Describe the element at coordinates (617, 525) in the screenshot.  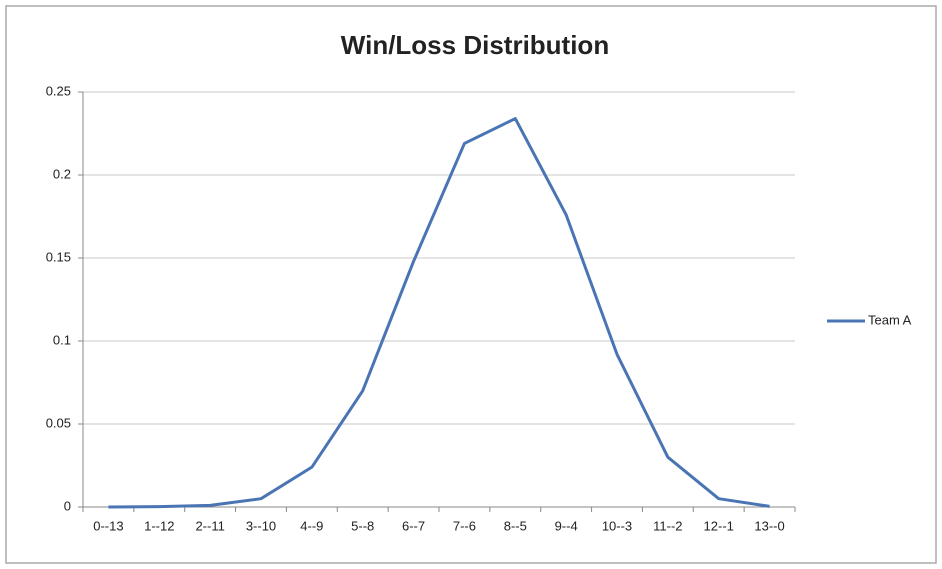
I see `x-tick-label: 10--3` at that location.